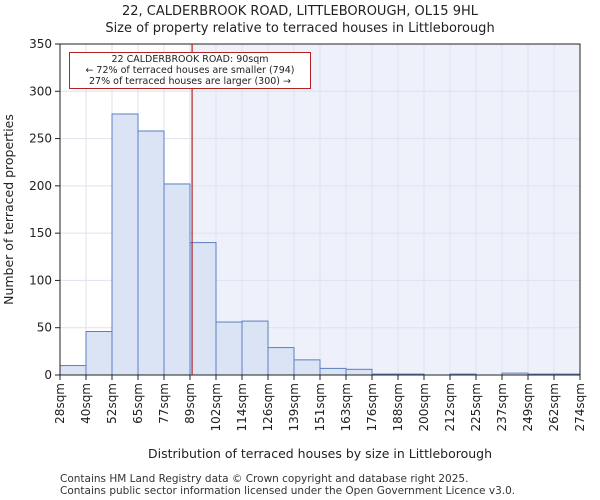 The height and width of the screenshot is (500, 600). I want to click on y-tick-label: 350, so click(40, 44).